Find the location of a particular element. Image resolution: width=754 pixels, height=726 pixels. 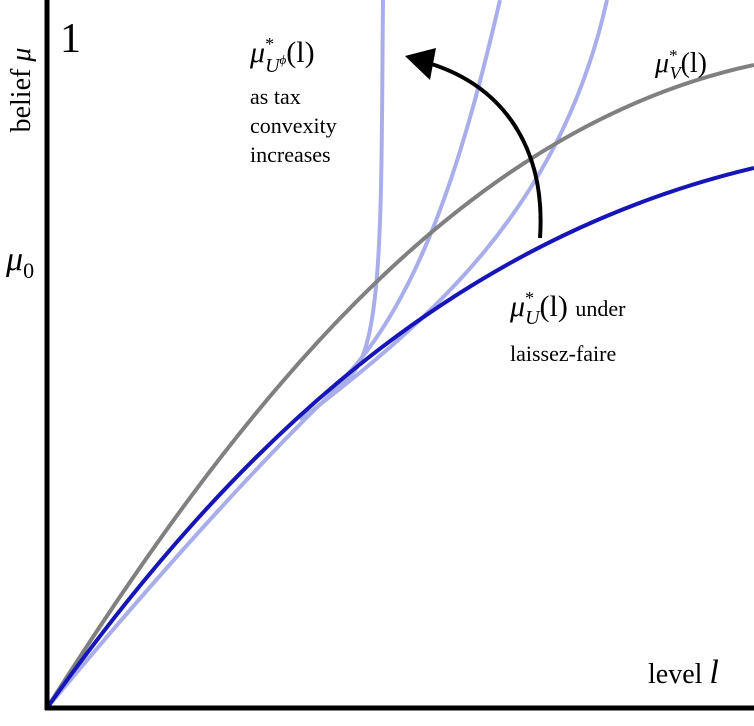

y-top-label: 1 is located at coordinates (70, 39).